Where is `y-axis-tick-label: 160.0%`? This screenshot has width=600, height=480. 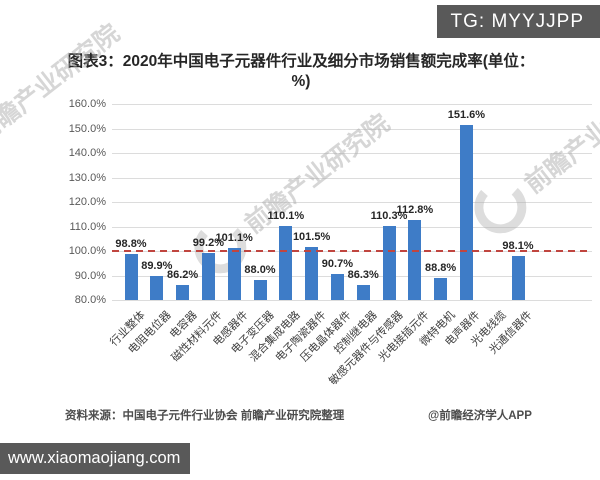
y-axis-tick-label: 160.0% is located at coordinates (87, 104).